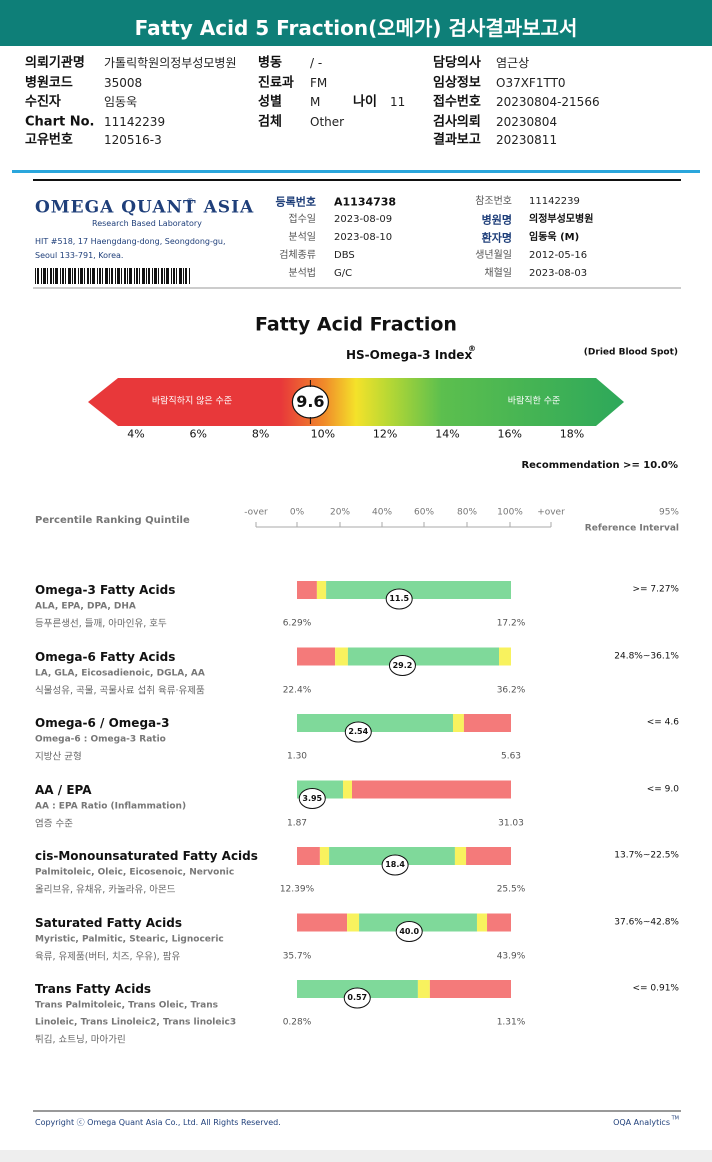 The image size is (712, 1162). I want to click on rule, so click(357, 180).